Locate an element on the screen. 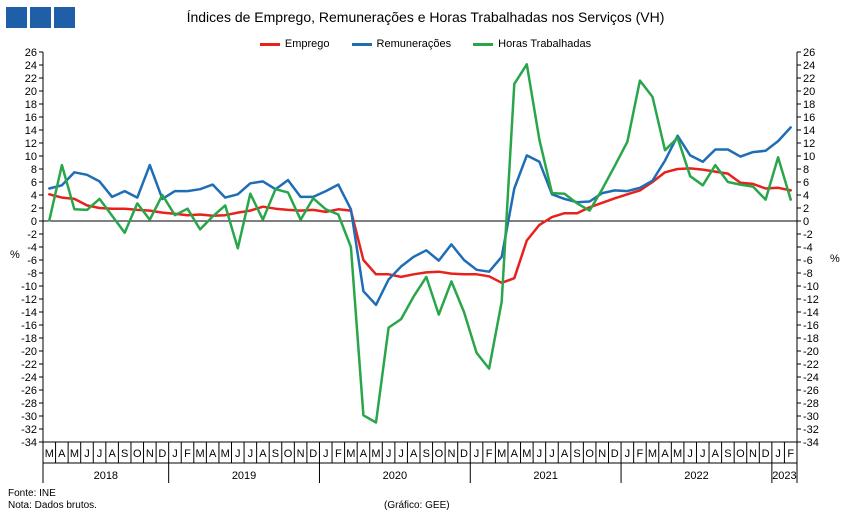 The width and height of the screenshot is (851, 520). y-tick-label-left: 22 is located at coordinates (31, 79).